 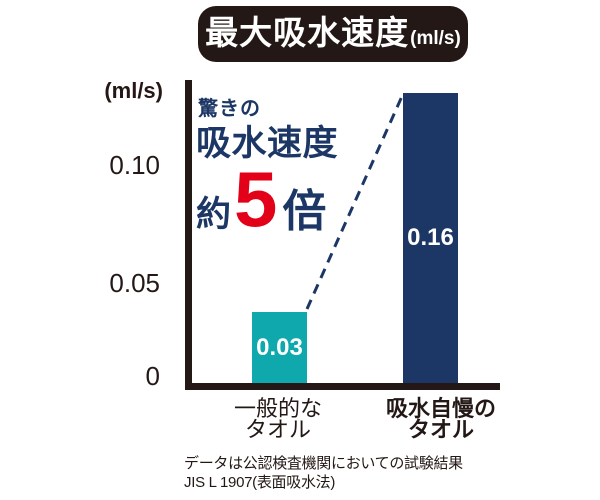 What do you see at coordinates (323, 463) in the screenshot?
I see `footnote-line1: データは公認検査機関においての試験結果` at bounding box center [323, 463].